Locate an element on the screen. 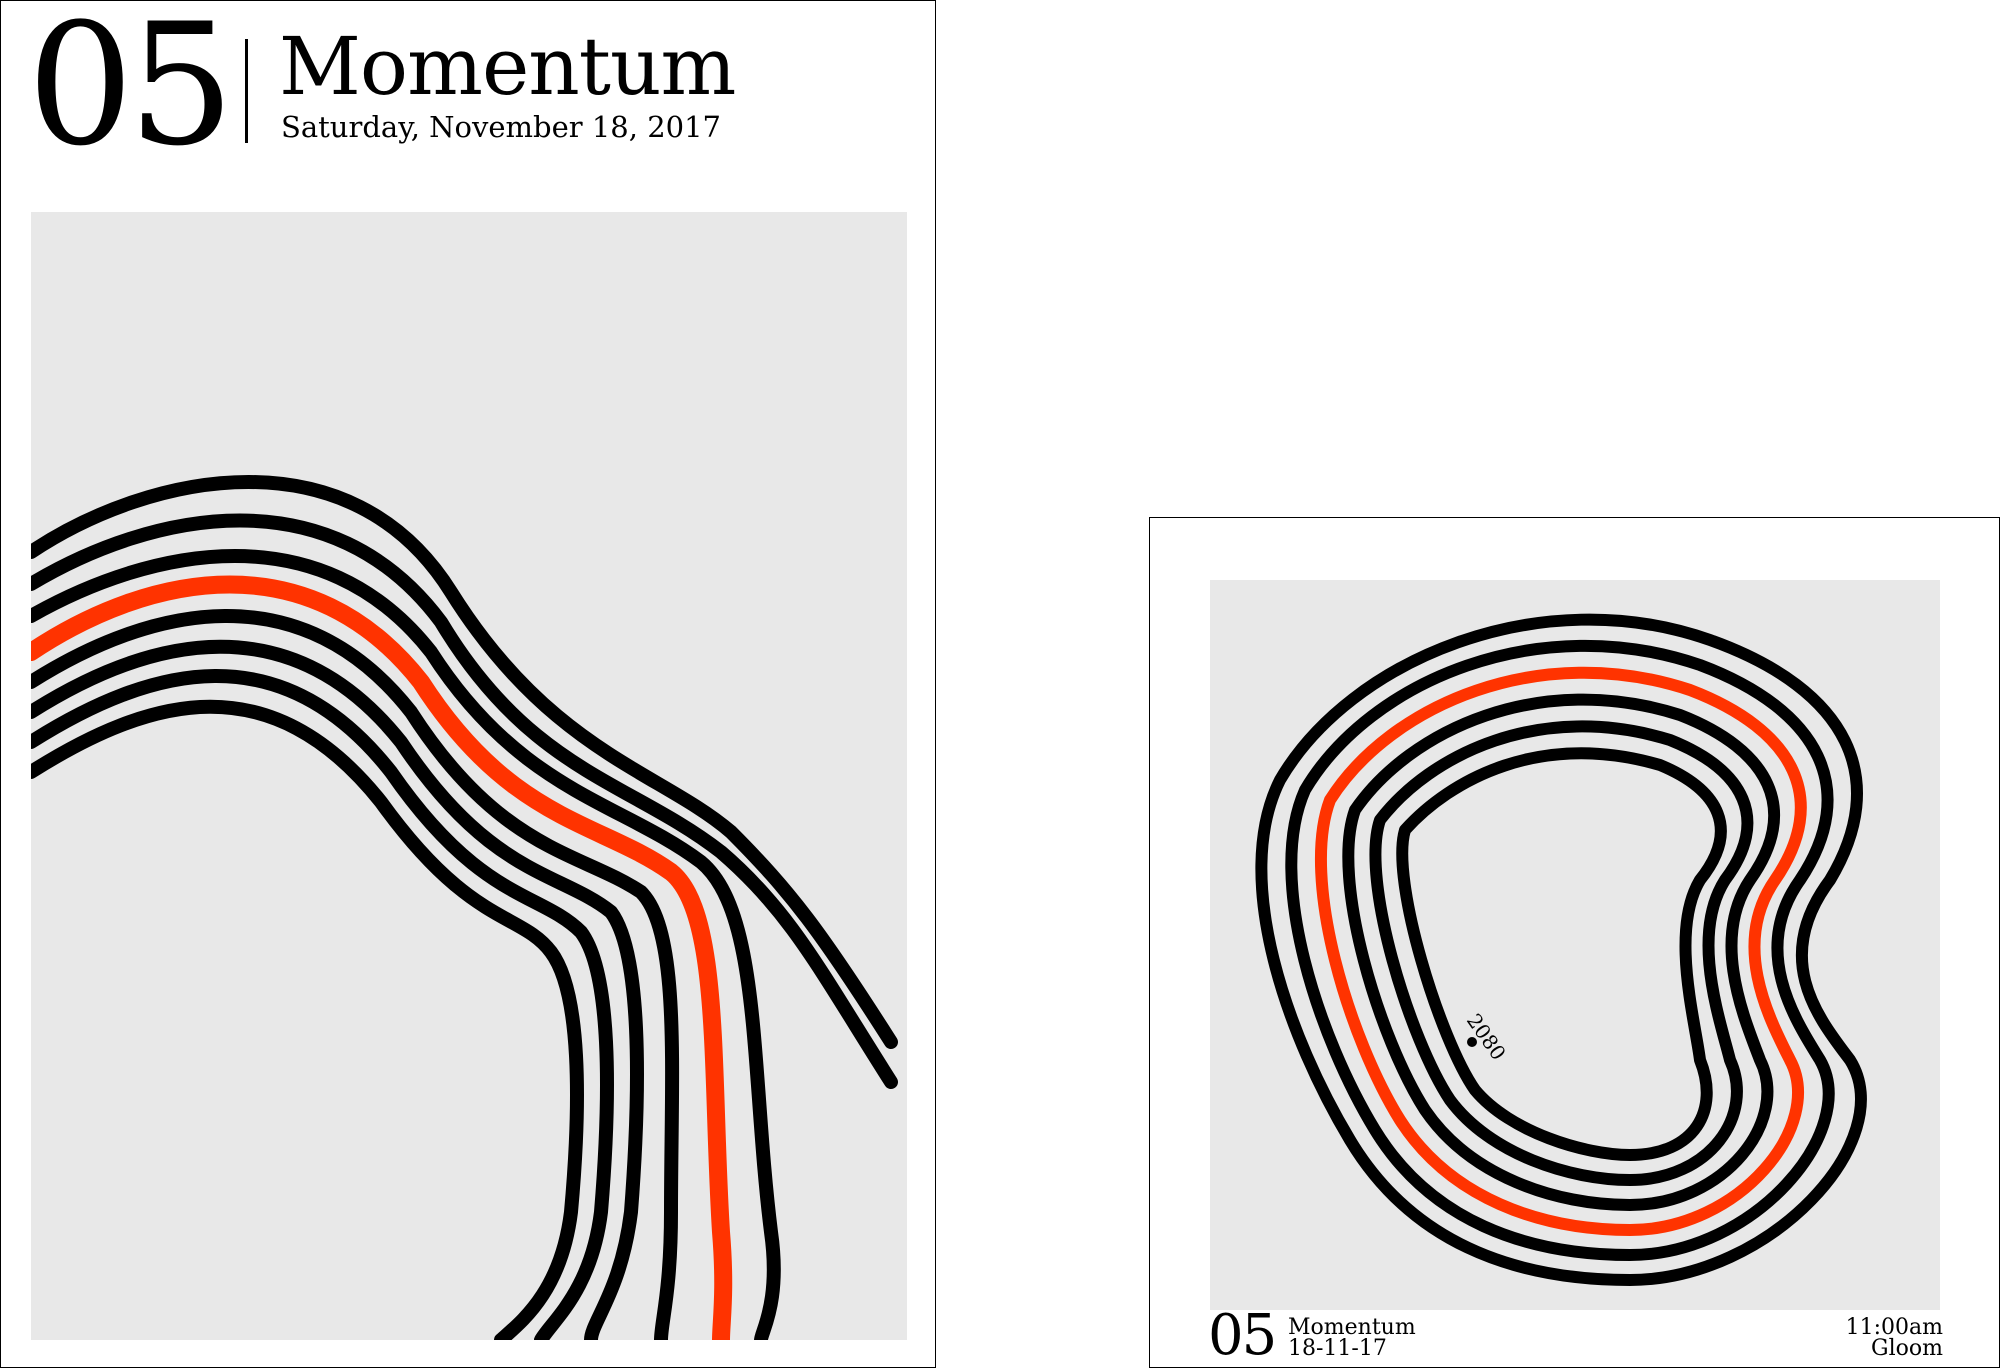  header-divider is located at coordinates (246, 91).